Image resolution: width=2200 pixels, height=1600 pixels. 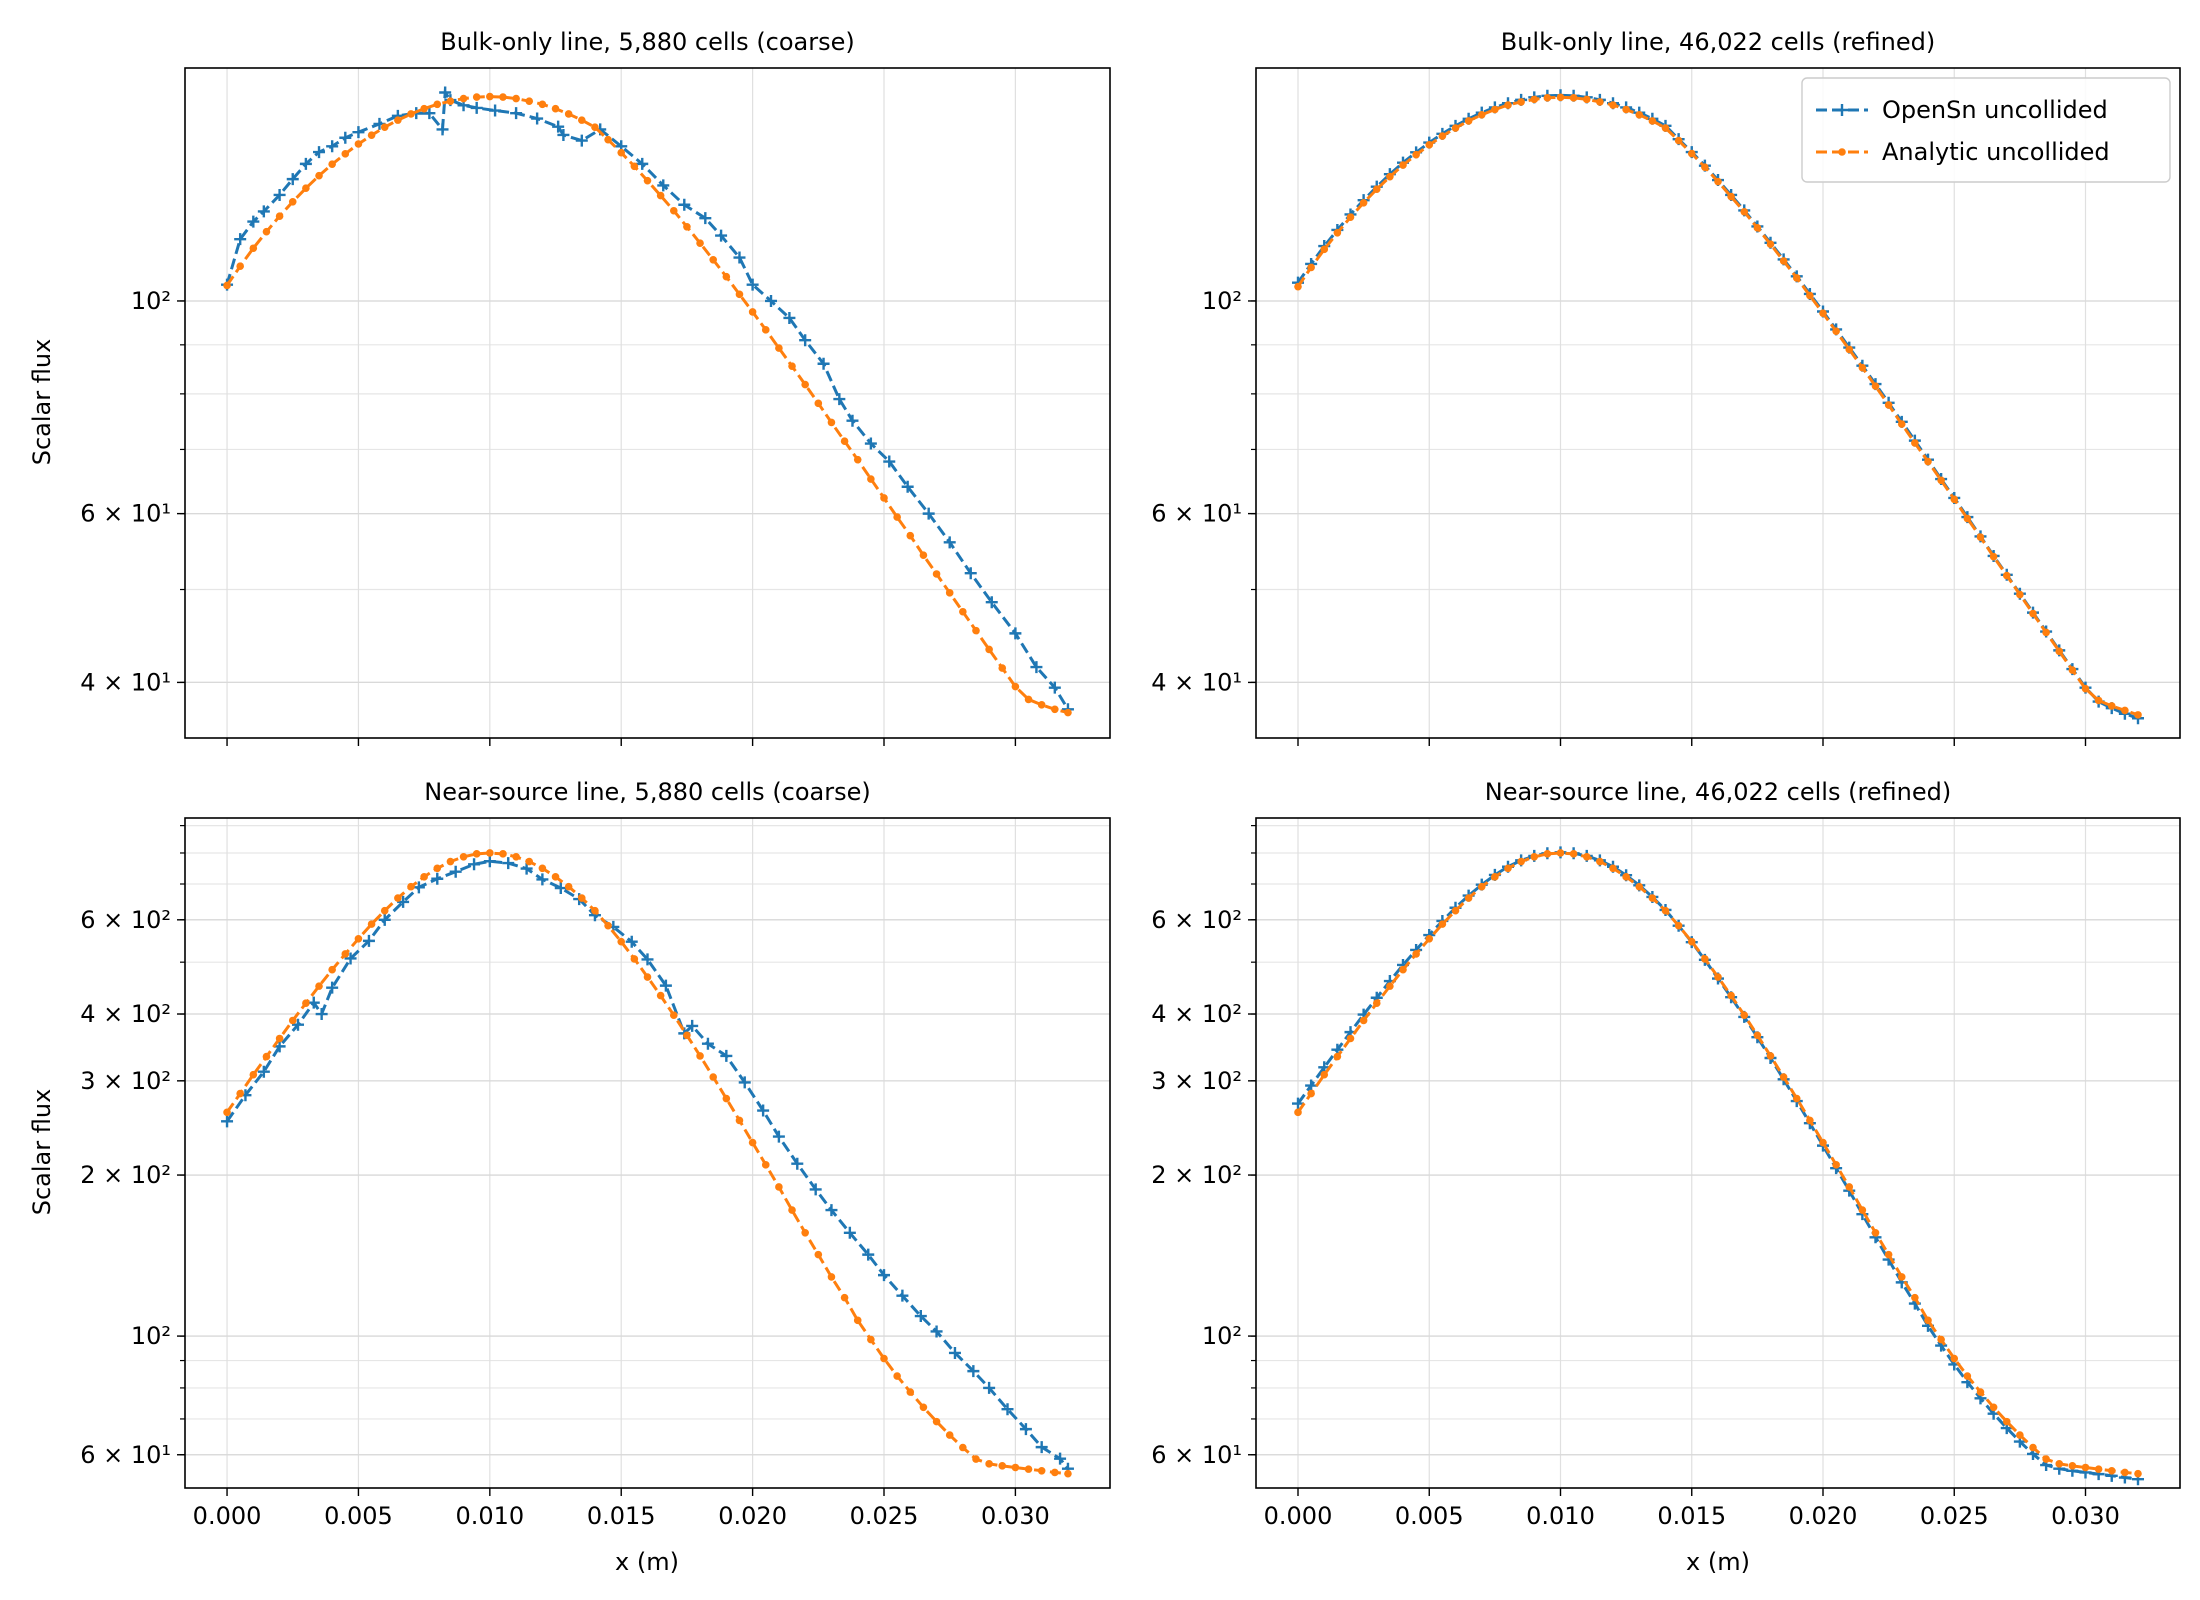 What do you see at coordinates (2085, 1516) in the screenshot?
I see `x-tick-label: 0.030` at bounding box center [2085, 1516].